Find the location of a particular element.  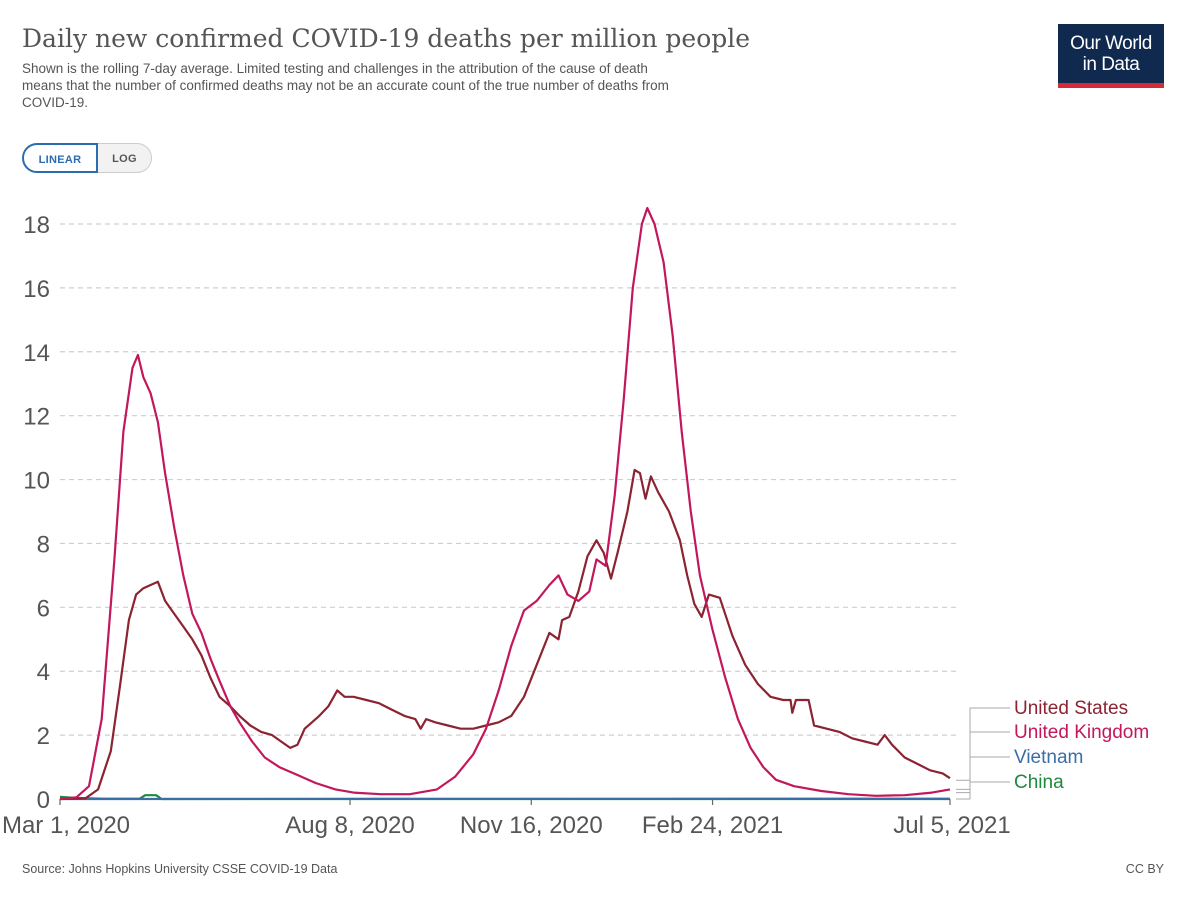

legend-label-united-kingdom: United Kingdom is located at coordinates (1081, 732).